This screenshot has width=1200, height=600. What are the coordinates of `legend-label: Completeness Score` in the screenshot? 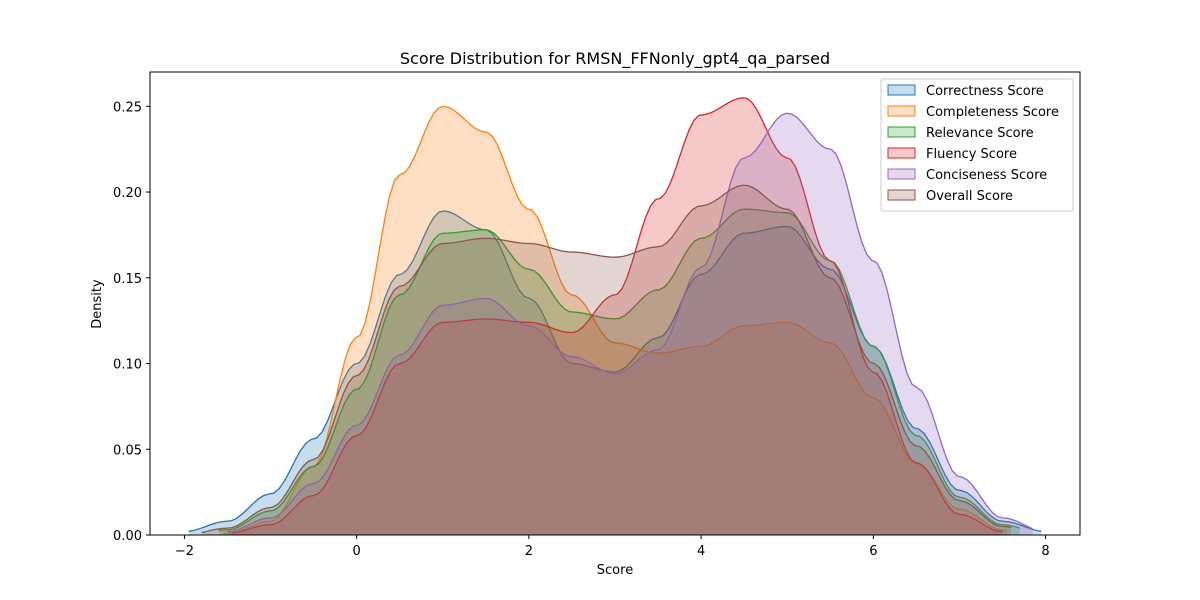 It's located at (992, 112).